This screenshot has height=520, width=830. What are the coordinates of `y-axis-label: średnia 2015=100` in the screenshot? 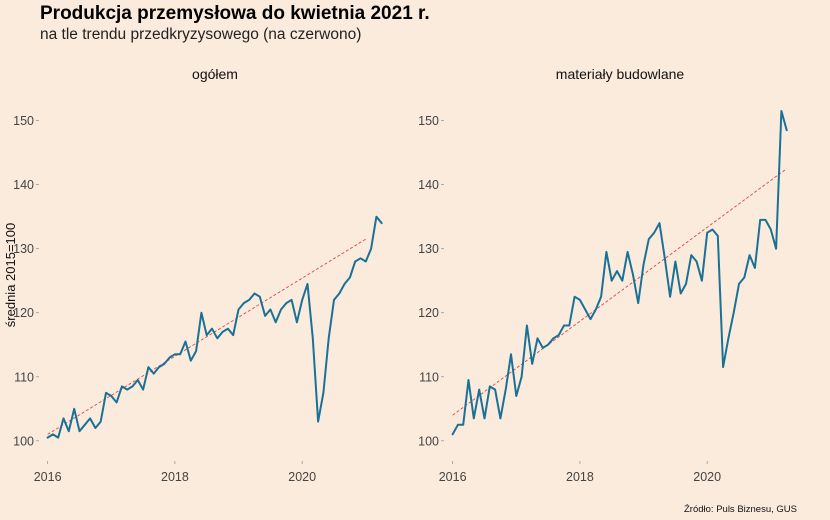 It's located at (10, 275).